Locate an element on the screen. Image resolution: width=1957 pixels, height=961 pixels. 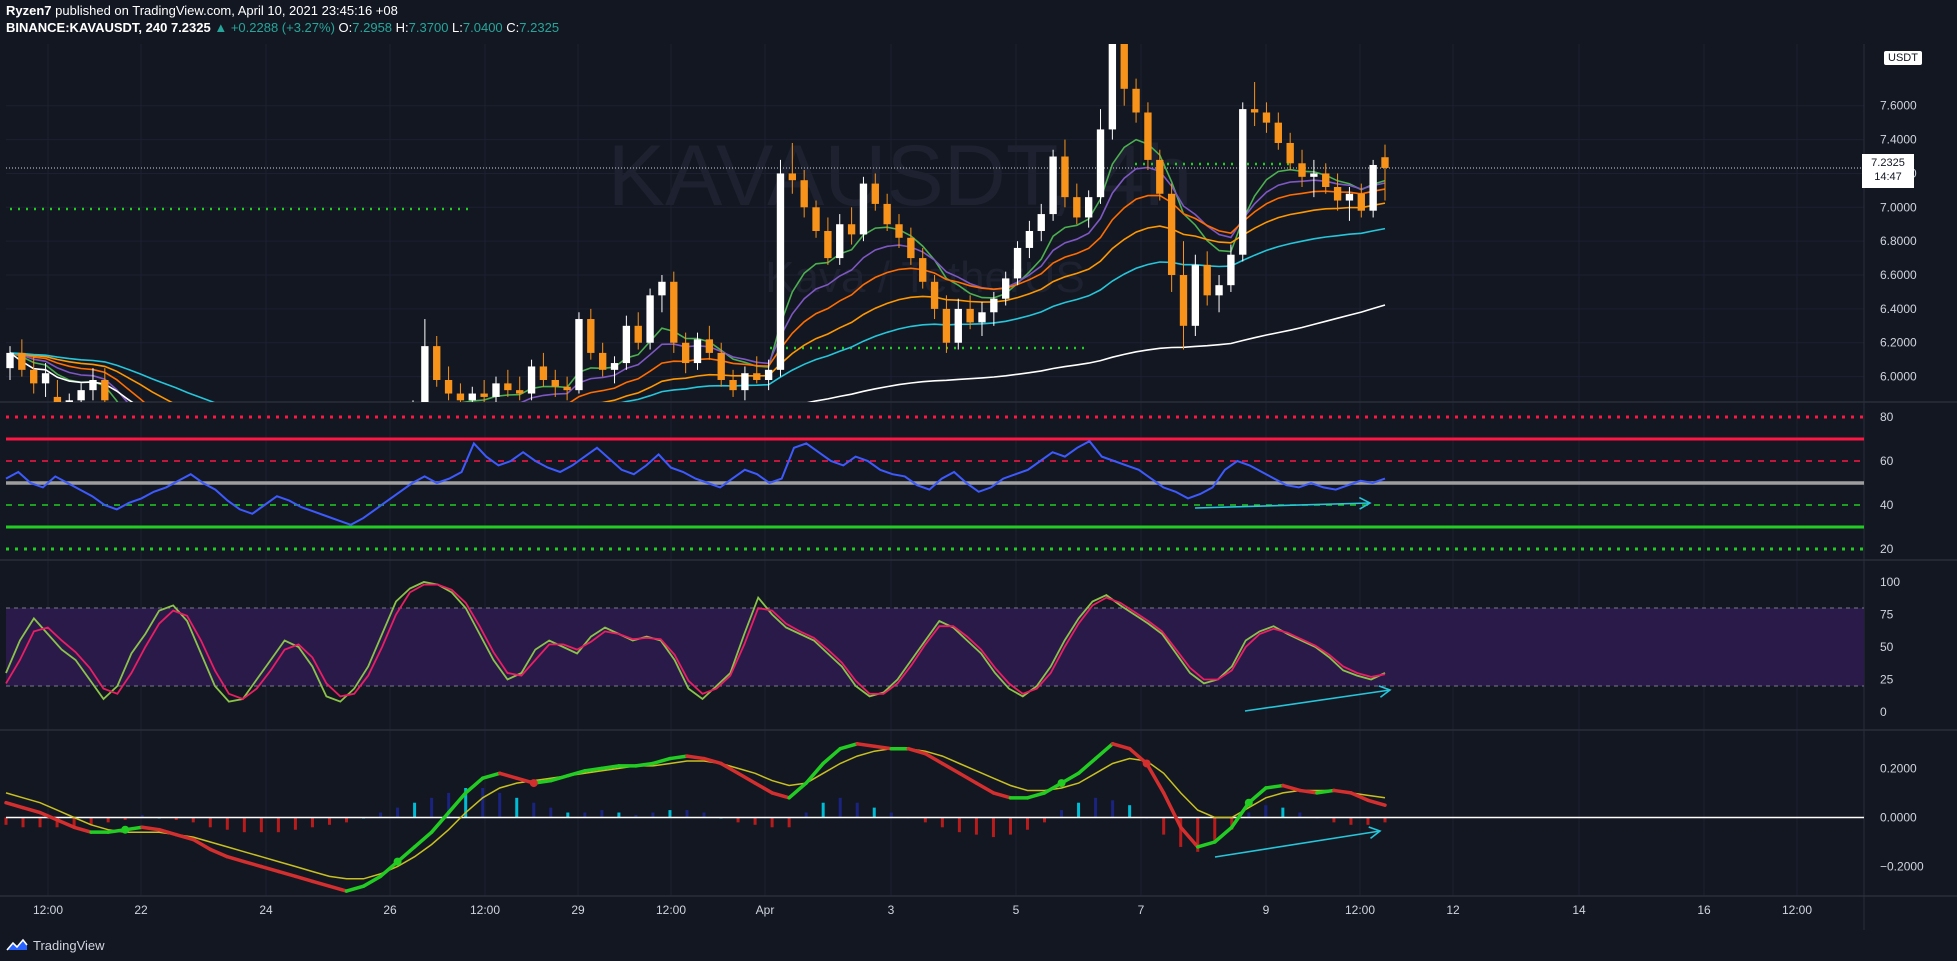
rsi-tick-label: 80 is located at coordinates (1887, 417).